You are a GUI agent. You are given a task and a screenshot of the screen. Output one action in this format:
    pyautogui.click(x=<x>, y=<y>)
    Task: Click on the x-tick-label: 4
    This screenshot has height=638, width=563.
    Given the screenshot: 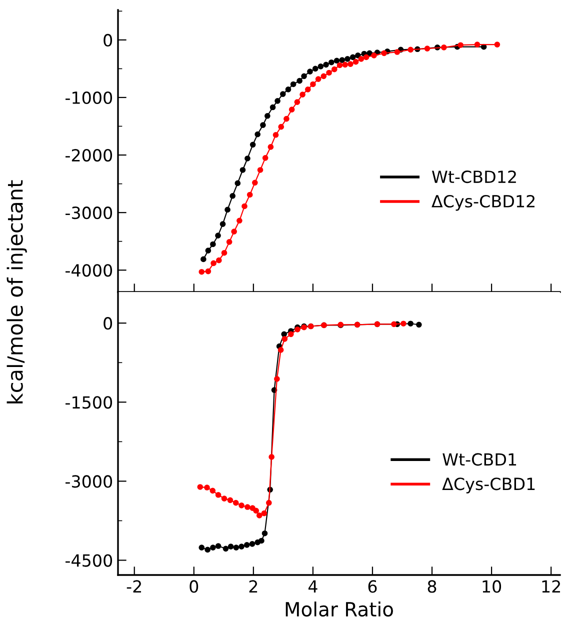 What is the action you would take?
    pyautogui.click(x=313, y=586)
    